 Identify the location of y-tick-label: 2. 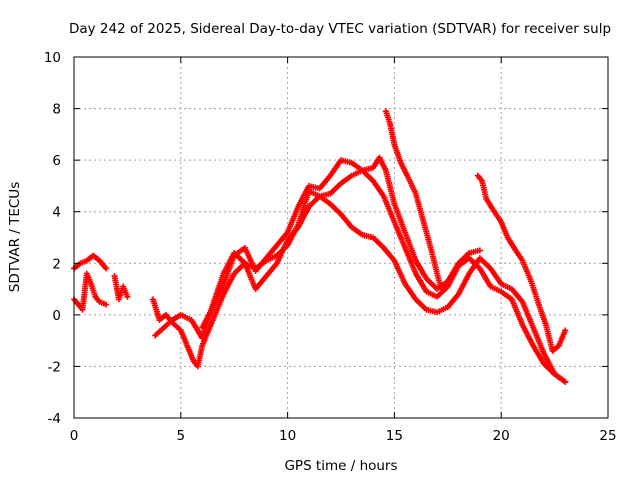
(56, 264).